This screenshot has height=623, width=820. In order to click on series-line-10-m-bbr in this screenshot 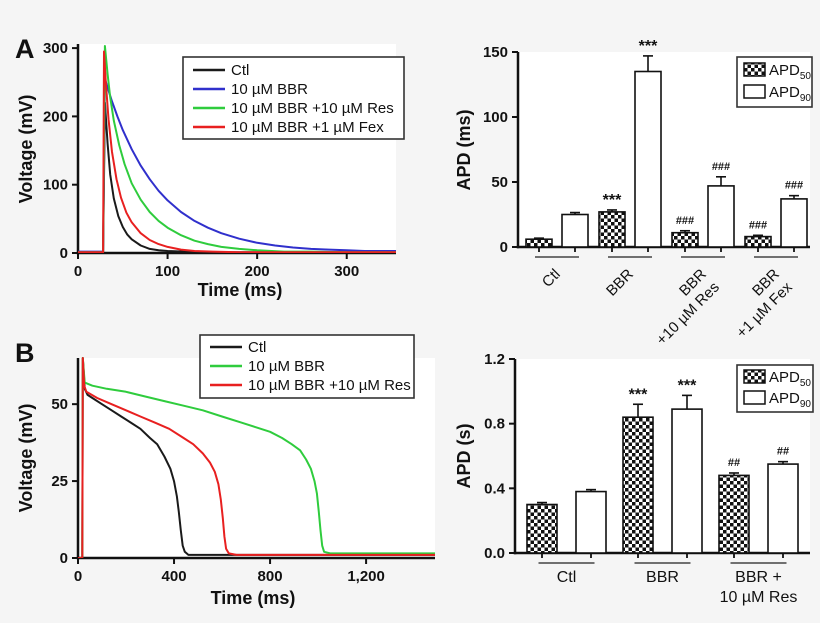, I will do `click(237, 165)`.